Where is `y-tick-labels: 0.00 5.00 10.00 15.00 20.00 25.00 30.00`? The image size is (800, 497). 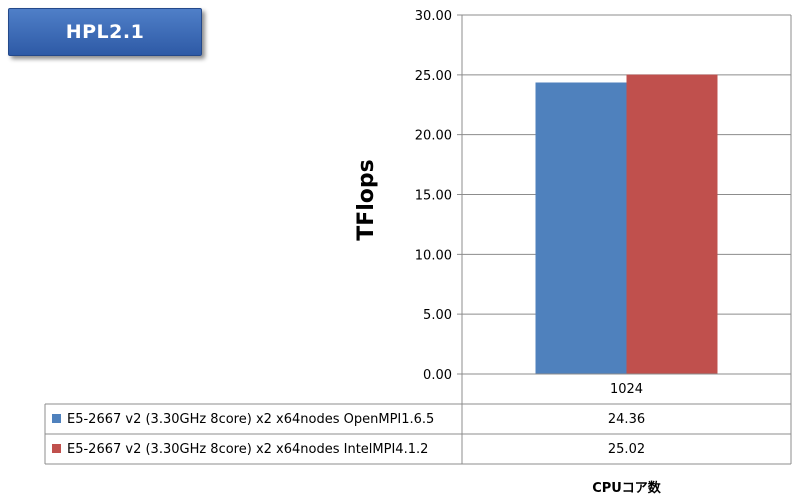 y-tick-labels: 0.00 5.00 10.00 15.00 20.00 25.00 30.00 is located at coordinates (433, 196).